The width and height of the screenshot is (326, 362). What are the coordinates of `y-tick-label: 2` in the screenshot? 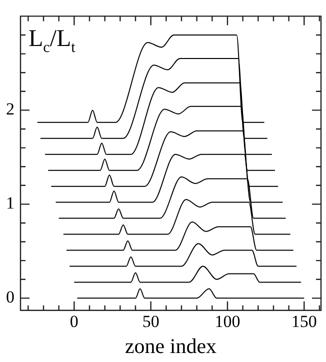 It's located at (10, 109).